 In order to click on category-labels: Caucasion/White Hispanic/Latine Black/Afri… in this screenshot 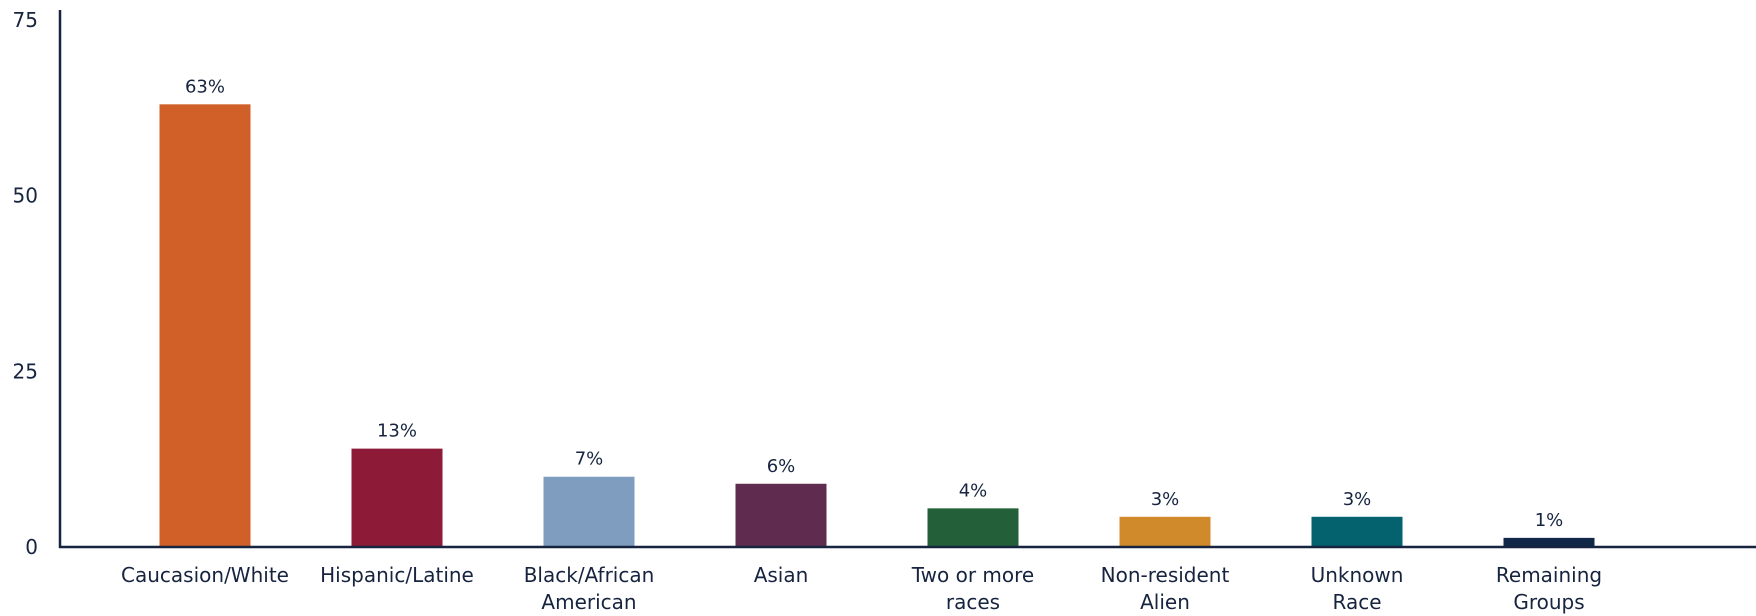, I will do `click(861, 588)`.